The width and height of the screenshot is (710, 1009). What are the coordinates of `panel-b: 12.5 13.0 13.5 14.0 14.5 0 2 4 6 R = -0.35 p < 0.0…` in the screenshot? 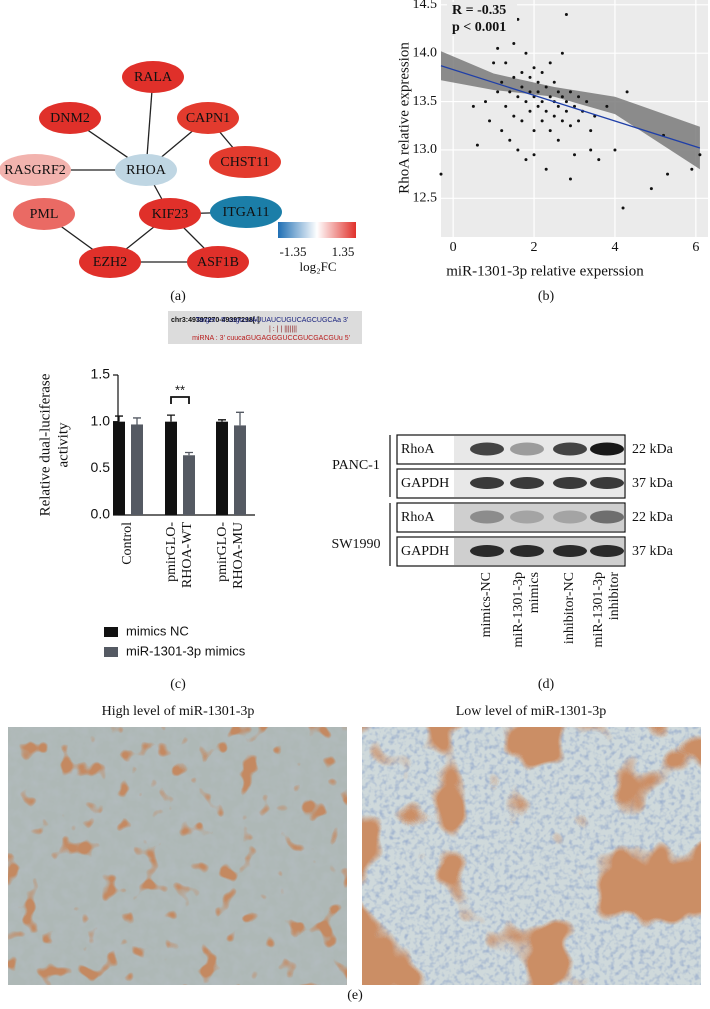 It's located at (552, 152).